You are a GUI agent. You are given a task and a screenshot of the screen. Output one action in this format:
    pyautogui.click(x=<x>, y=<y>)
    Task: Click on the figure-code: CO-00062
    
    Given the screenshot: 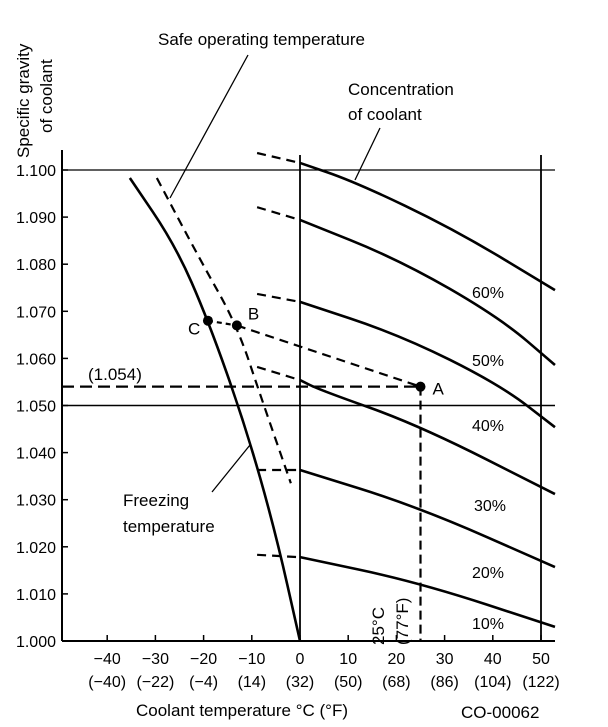 What is the action you would take?
    pyautogui.click(x=500, y=712)
    